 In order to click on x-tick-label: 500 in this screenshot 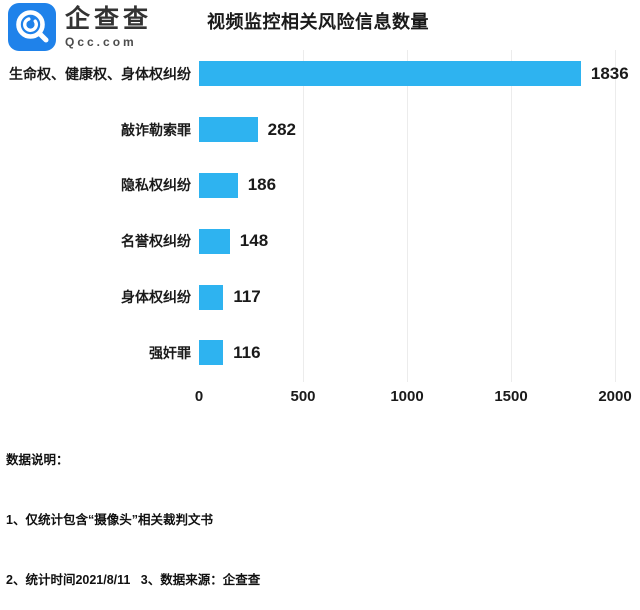, I will do `click(303, 396)`.